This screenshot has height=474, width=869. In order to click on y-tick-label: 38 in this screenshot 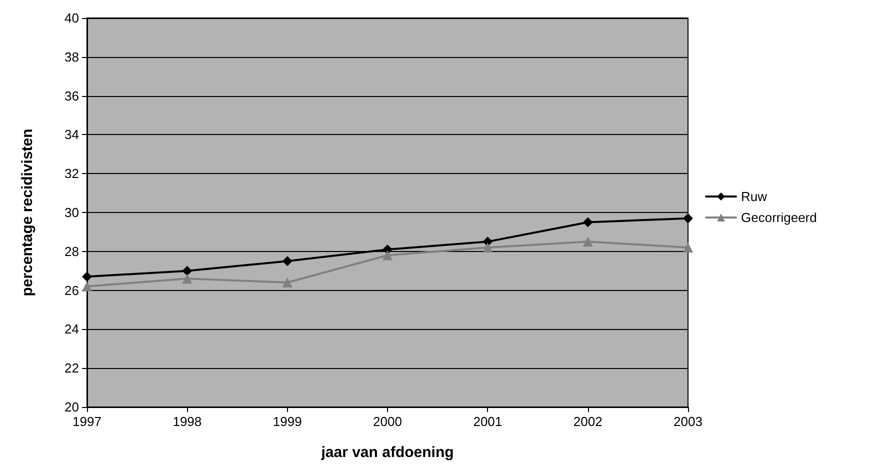, I will do `click(71, 56)`.